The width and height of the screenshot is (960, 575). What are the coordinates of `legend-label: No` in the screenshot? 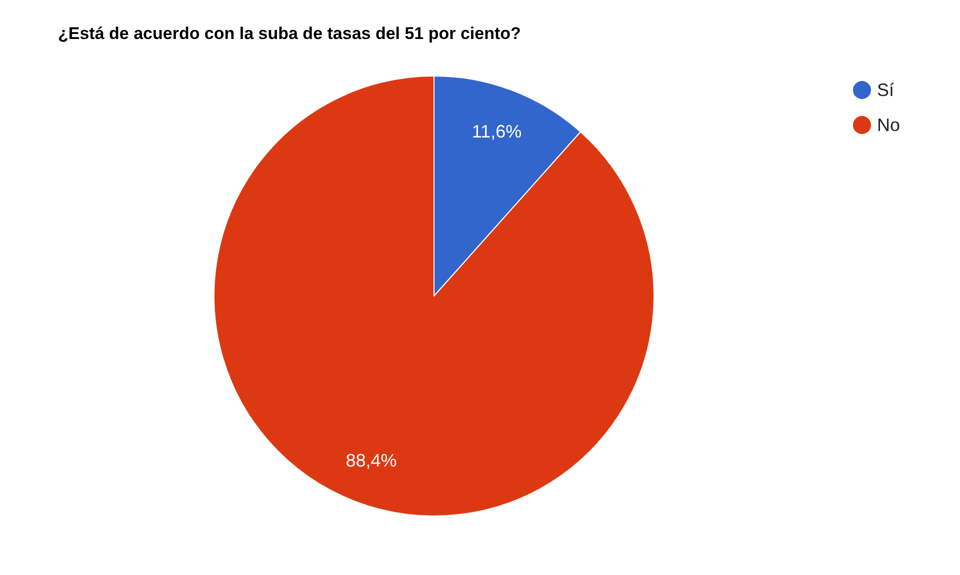 It's located at (888, 125).